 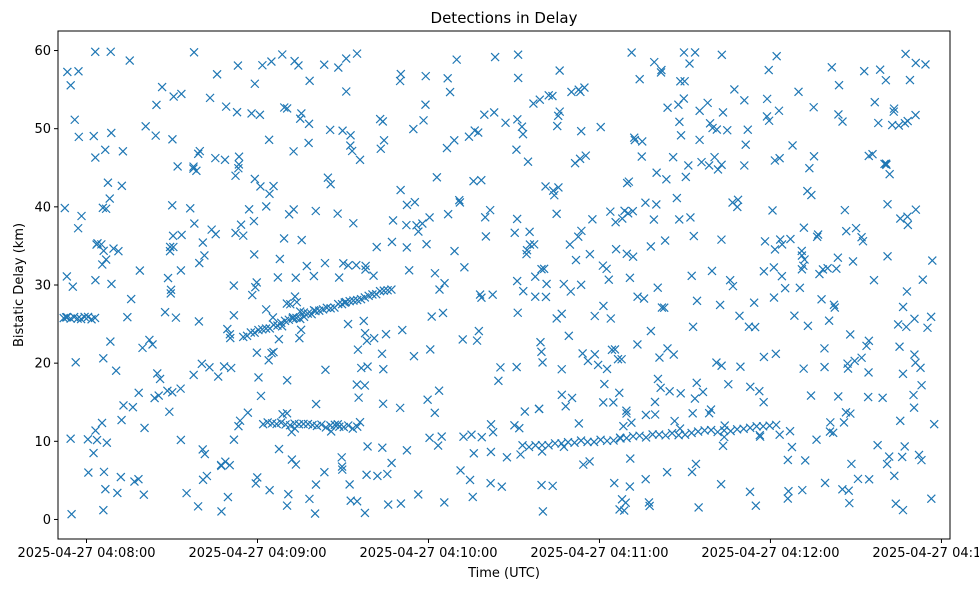 I want to click on x-axis-label: Time (UTC), so click(x=503, y=573).